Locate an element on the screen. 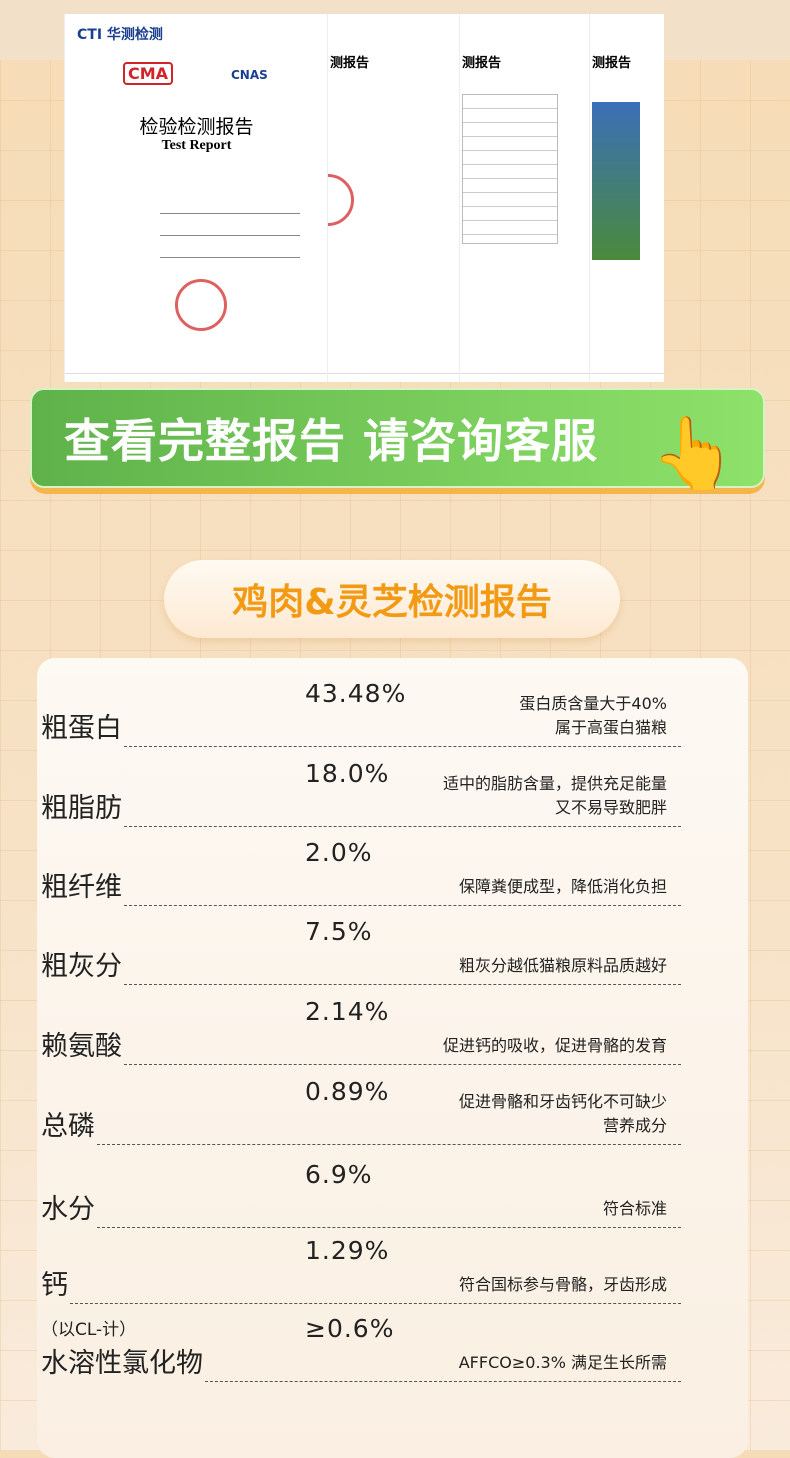 The image size is (790, 1458). report-title-cn: 检验检测报告 is located at coordinates (196, 127).